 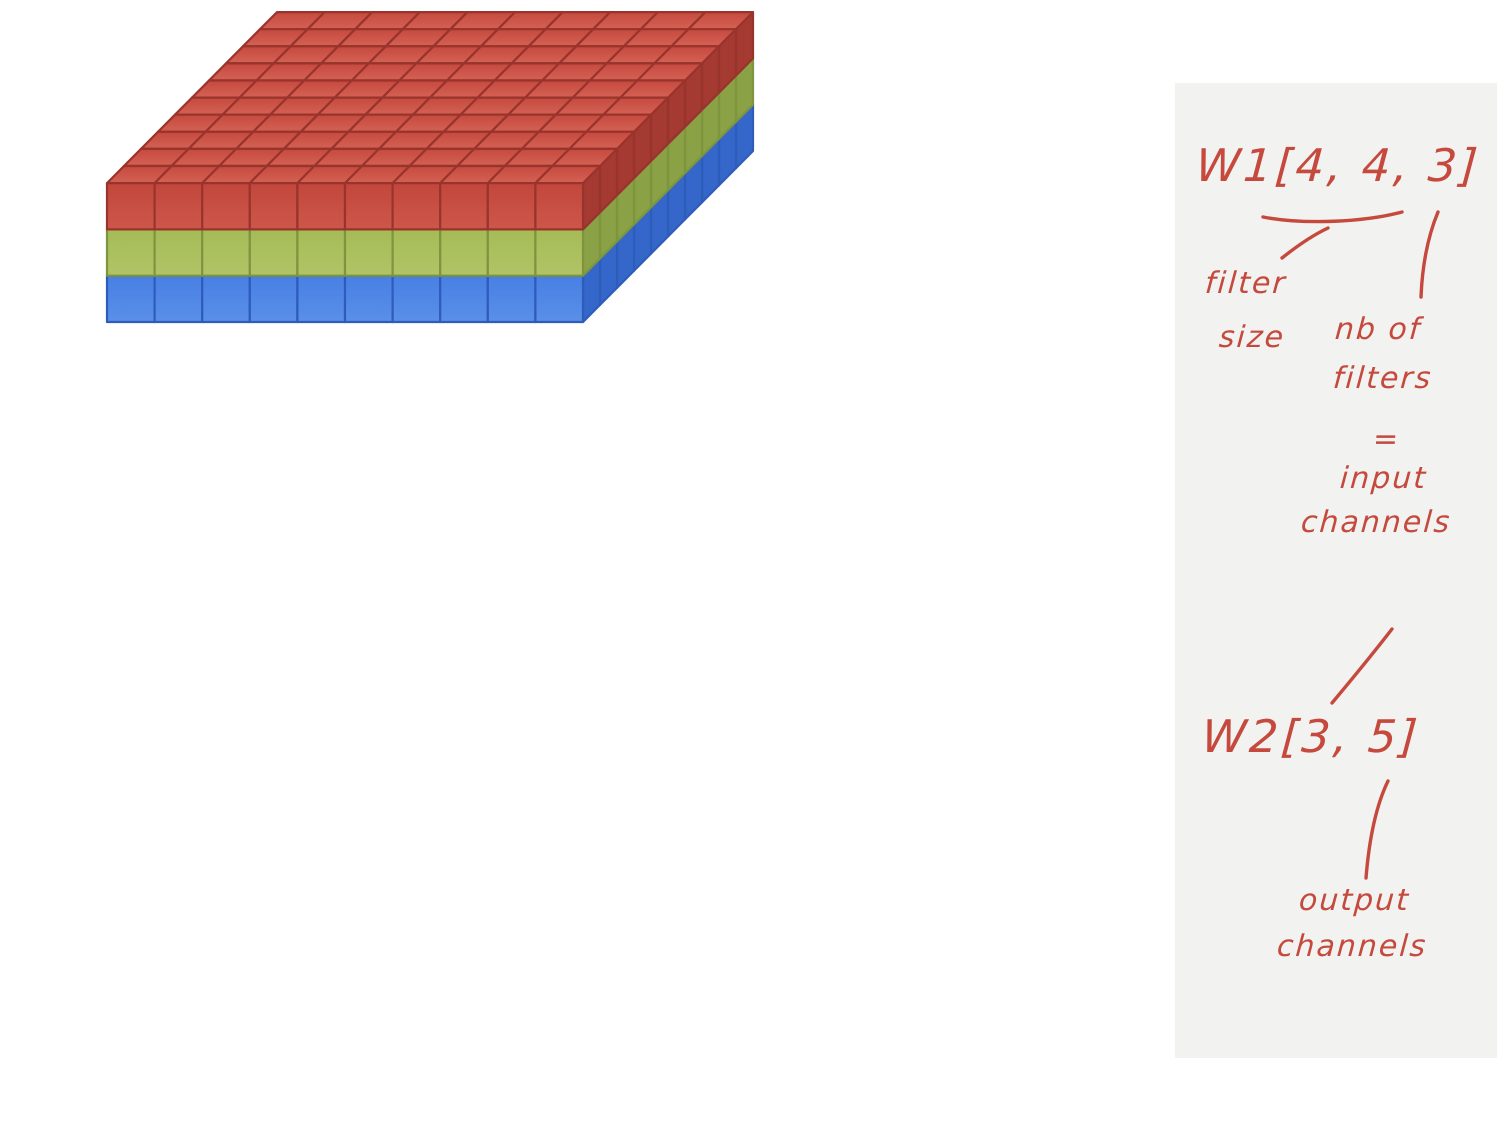 I want to click on note-input-channels: channels, so click(x=1376, y=522).